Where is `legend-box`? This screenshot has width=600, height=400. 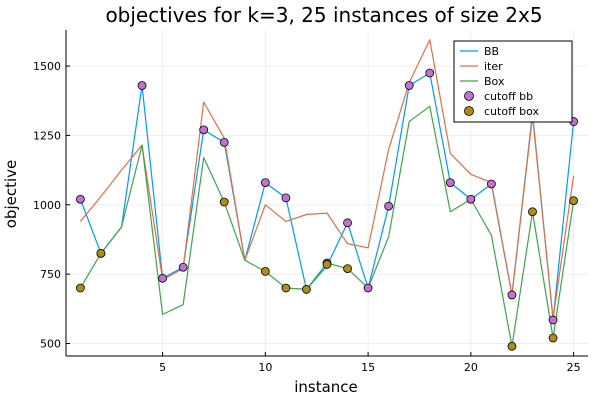
legend-box is located at coordinates (513, 81).